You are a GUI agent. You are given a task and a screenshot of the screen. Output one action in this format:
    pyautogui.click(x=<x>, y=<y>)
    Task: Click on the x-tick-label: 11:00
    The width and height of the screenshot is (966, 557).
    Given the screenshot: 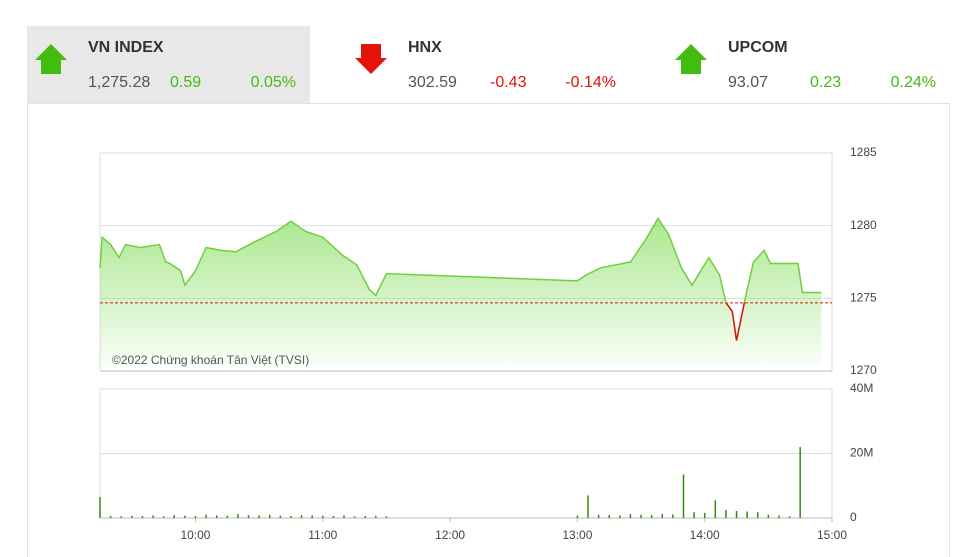 What is the action you would take?
    pyautogui.click(x=322, y=535)
    